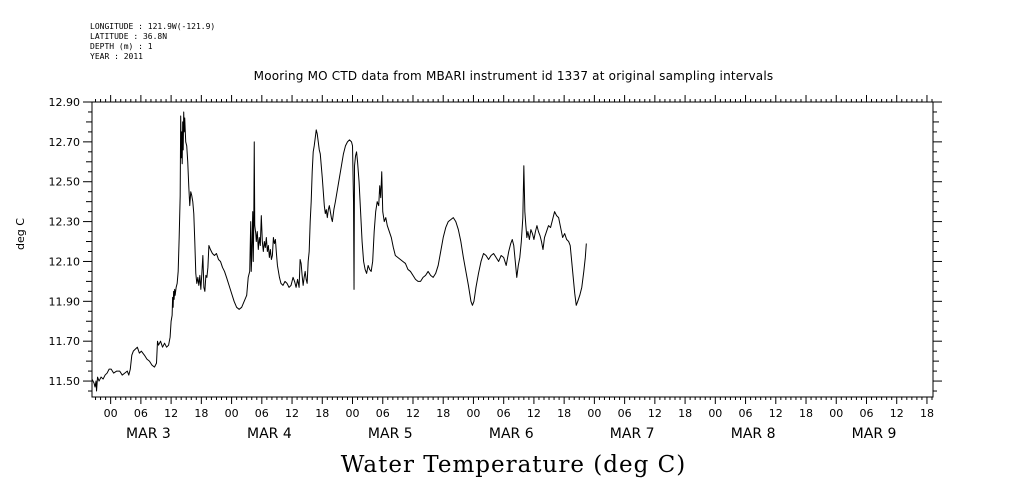  What do you see at coordinates (390, 434) in the screenshot?
I see `day-label: MAR 5` at bounding box center [390, 434].